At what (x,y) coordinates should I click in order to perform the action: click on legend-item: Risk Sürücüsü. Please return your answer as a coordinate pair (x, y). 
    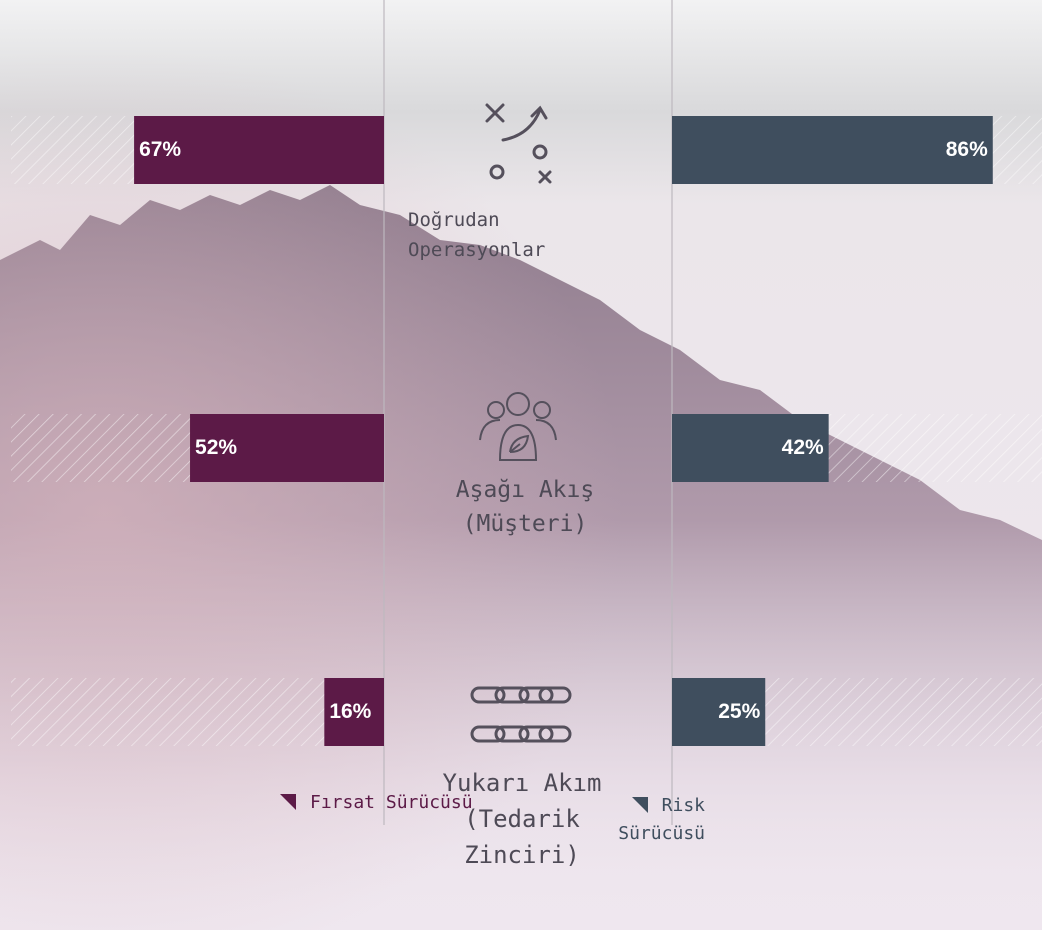
    Looking at the image, I should click on (655, 820).